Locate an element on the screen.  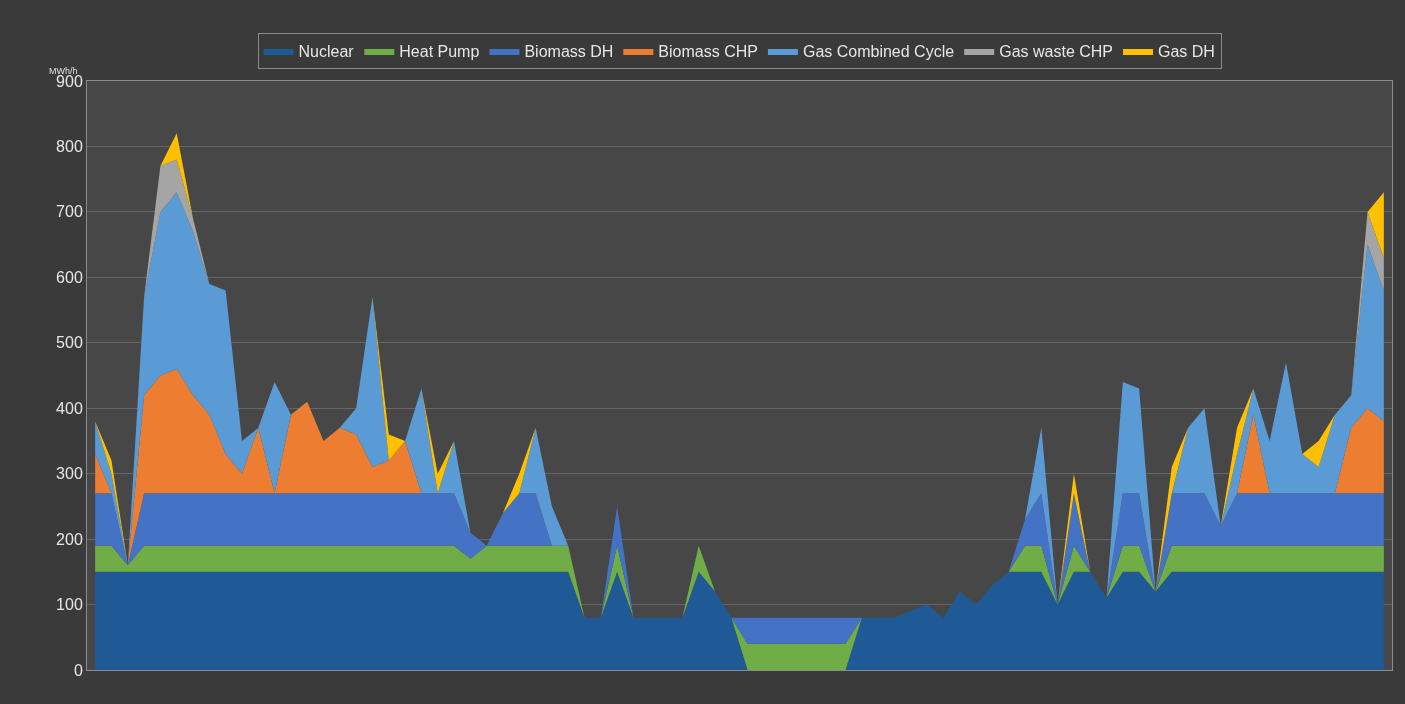
legend-label: Biomass DH is located at coordinates (569, 52).